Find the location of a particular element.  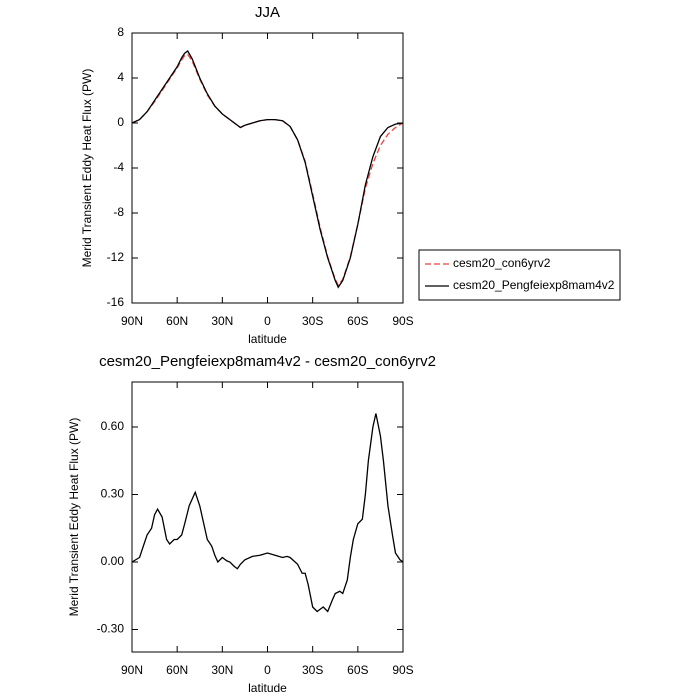

legend-box is located at coordinates (519, 275).